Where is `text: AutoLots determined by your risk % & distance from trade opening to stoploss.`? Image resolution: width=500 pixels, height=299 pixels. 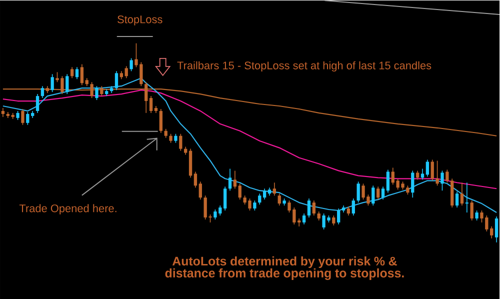
text: AutoLots determined by your risk % & distance from trade opening to stoploss. is located at coordinates (284, 268).